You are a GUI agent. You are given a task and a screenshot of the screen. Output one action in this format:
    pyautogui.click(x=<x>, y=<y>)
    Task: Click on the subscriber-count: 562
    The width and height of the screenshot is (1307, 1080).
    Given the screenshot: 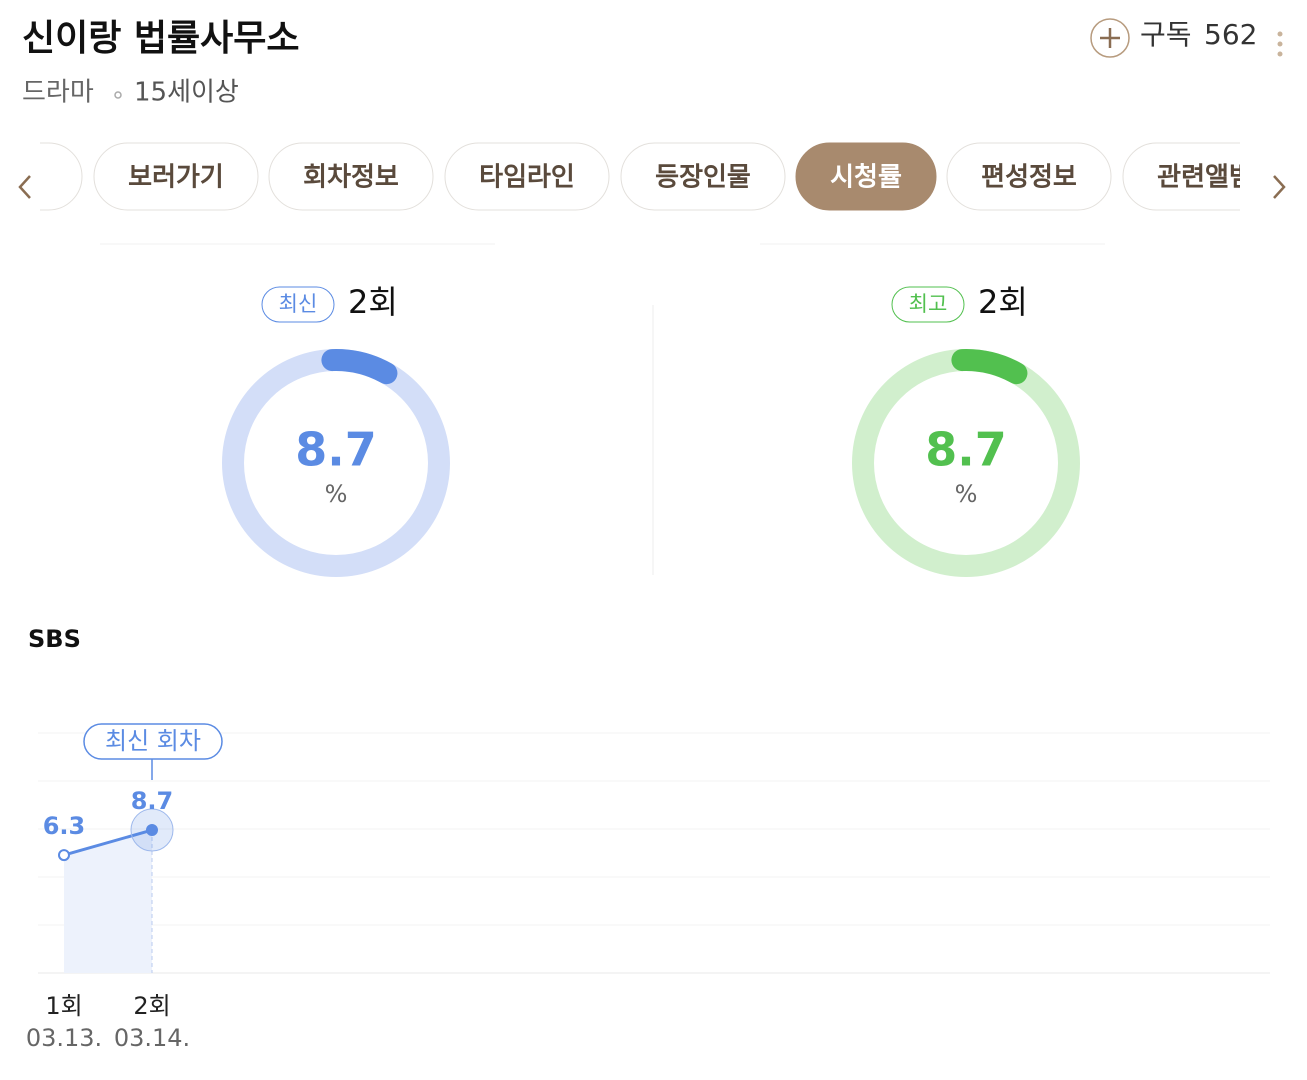 What is the action you would take?
    pyautogui.click(x=1230, y=34)
    